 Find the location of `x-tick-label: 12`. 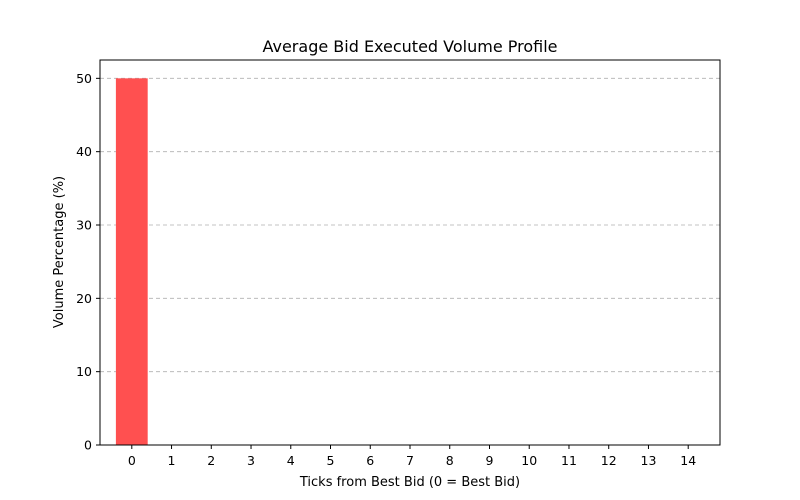

x-tick-label: 12 is located at coordinates (609, 460).